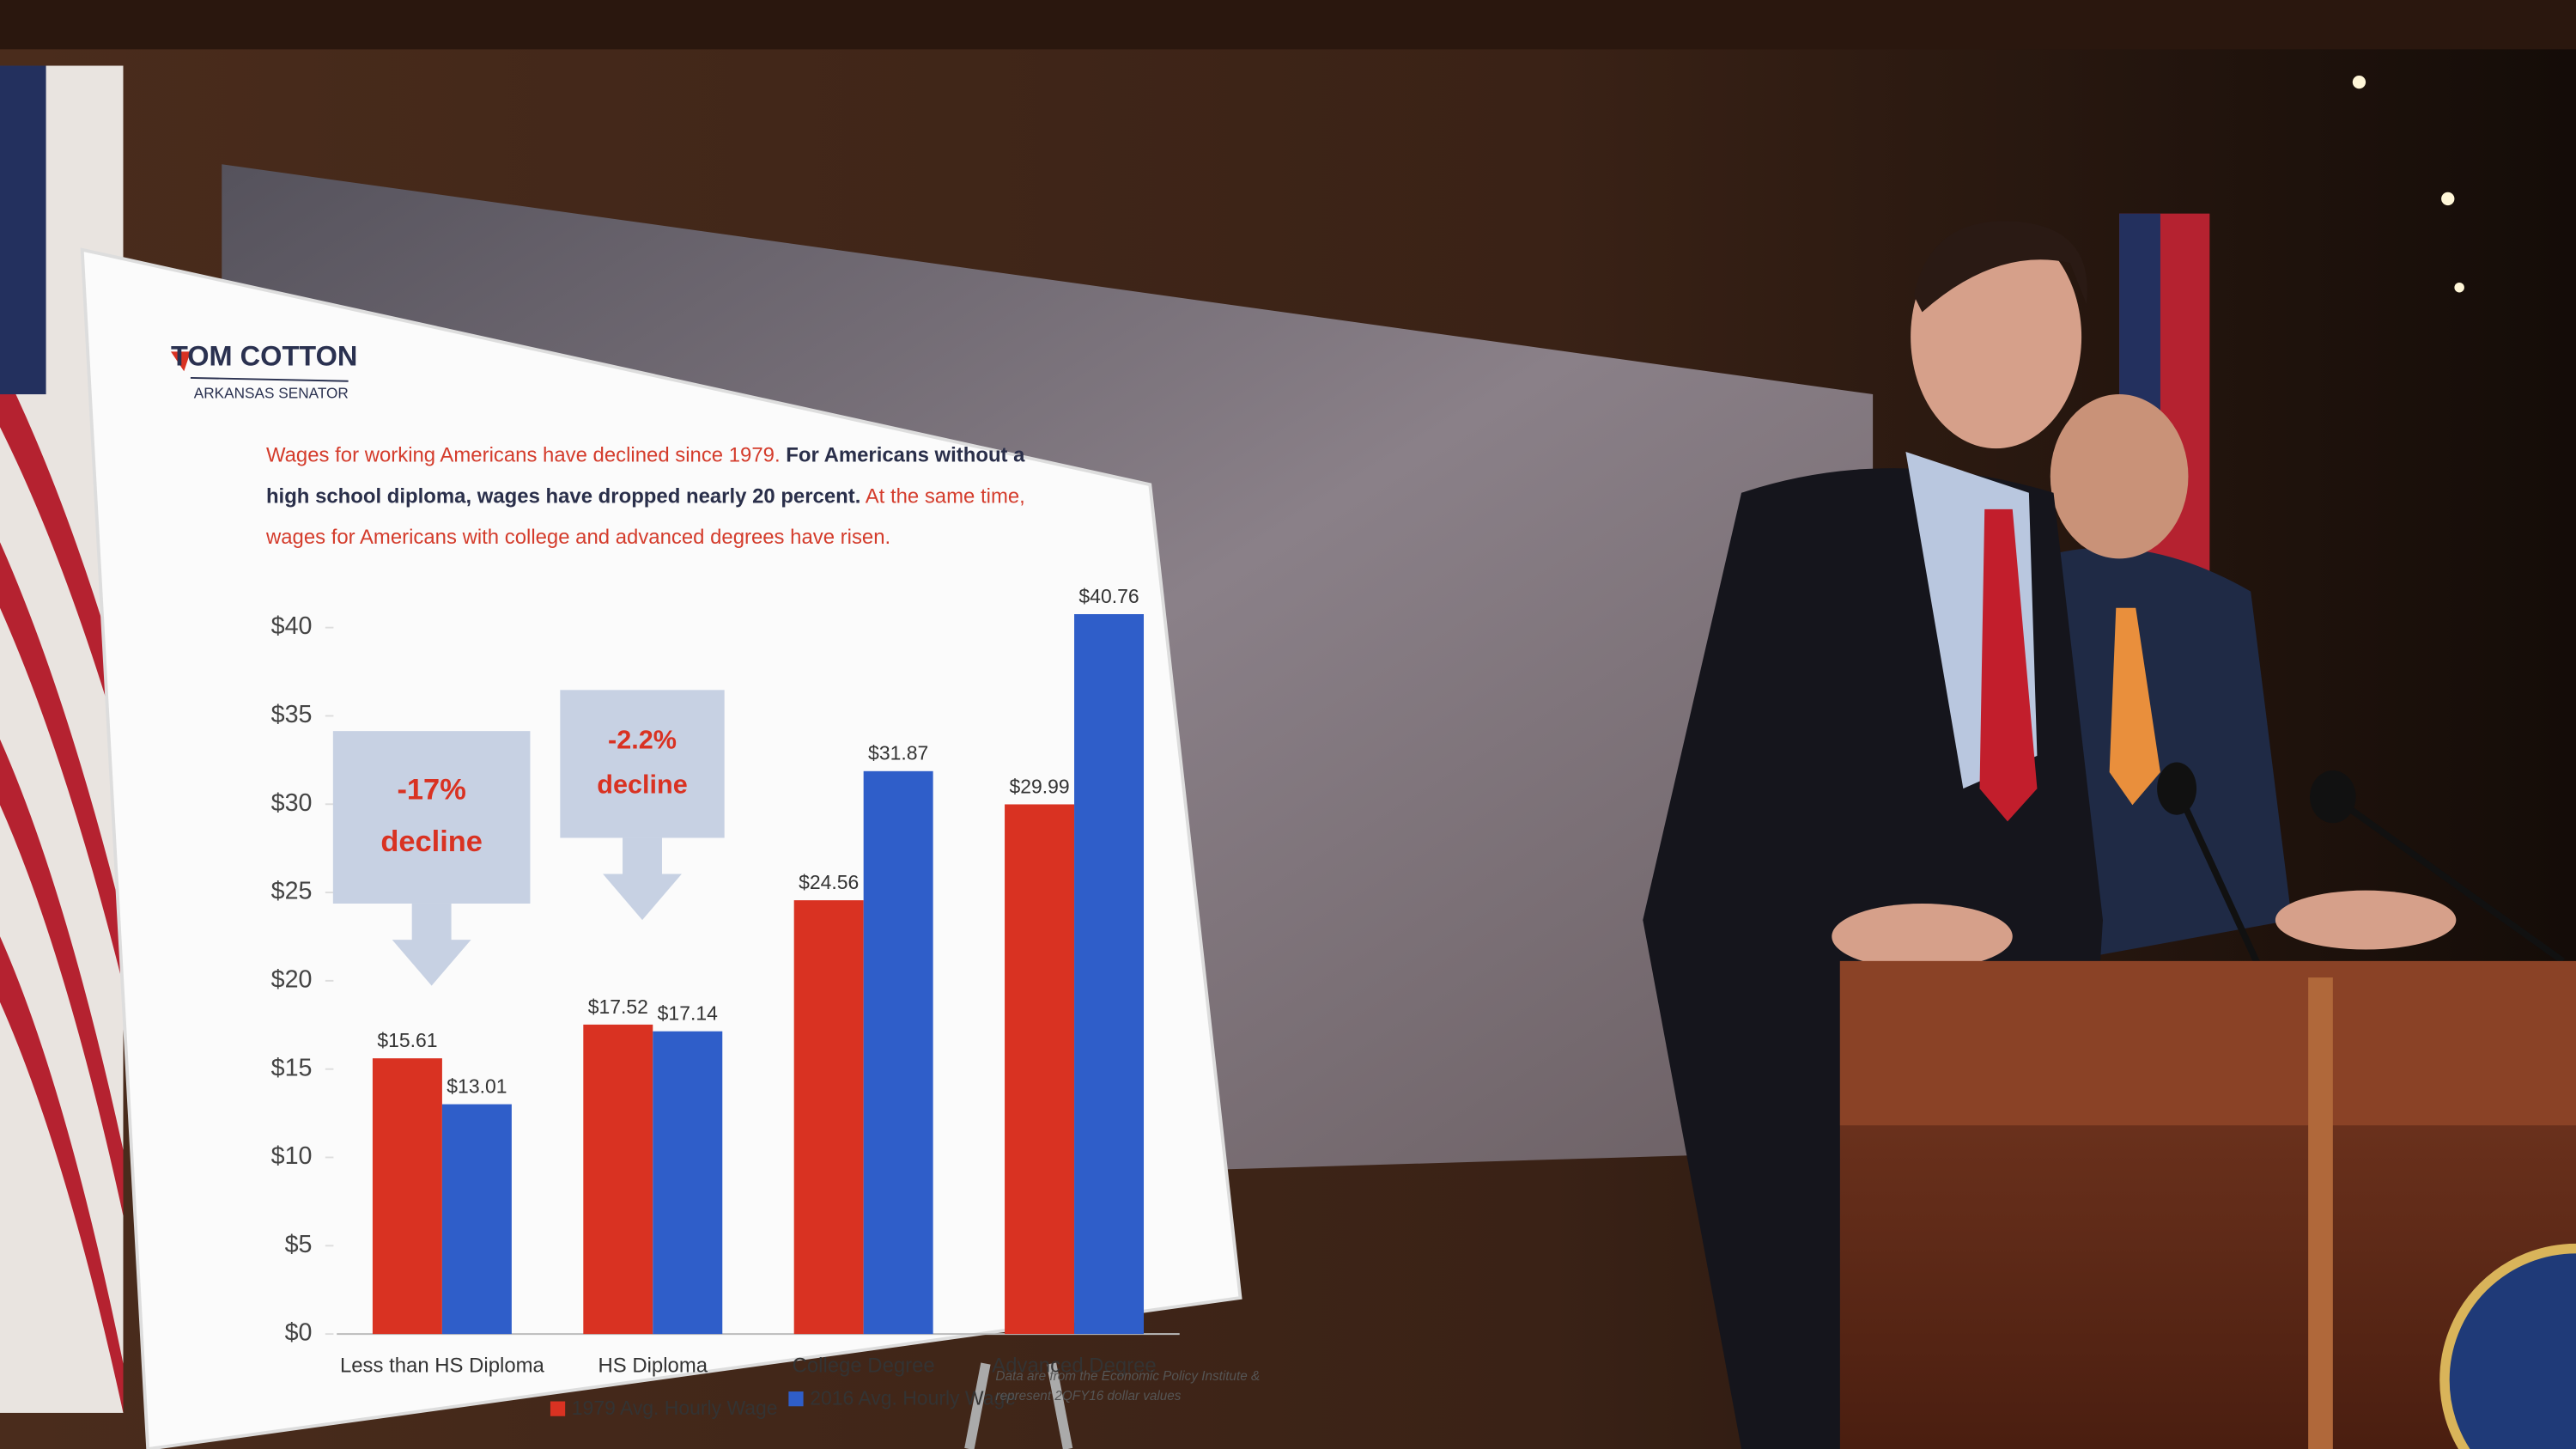  Describe the element at coordinates (442, 1366) in the screenshot. I see `x-tick-label: Less than HS Diploma` at that location.